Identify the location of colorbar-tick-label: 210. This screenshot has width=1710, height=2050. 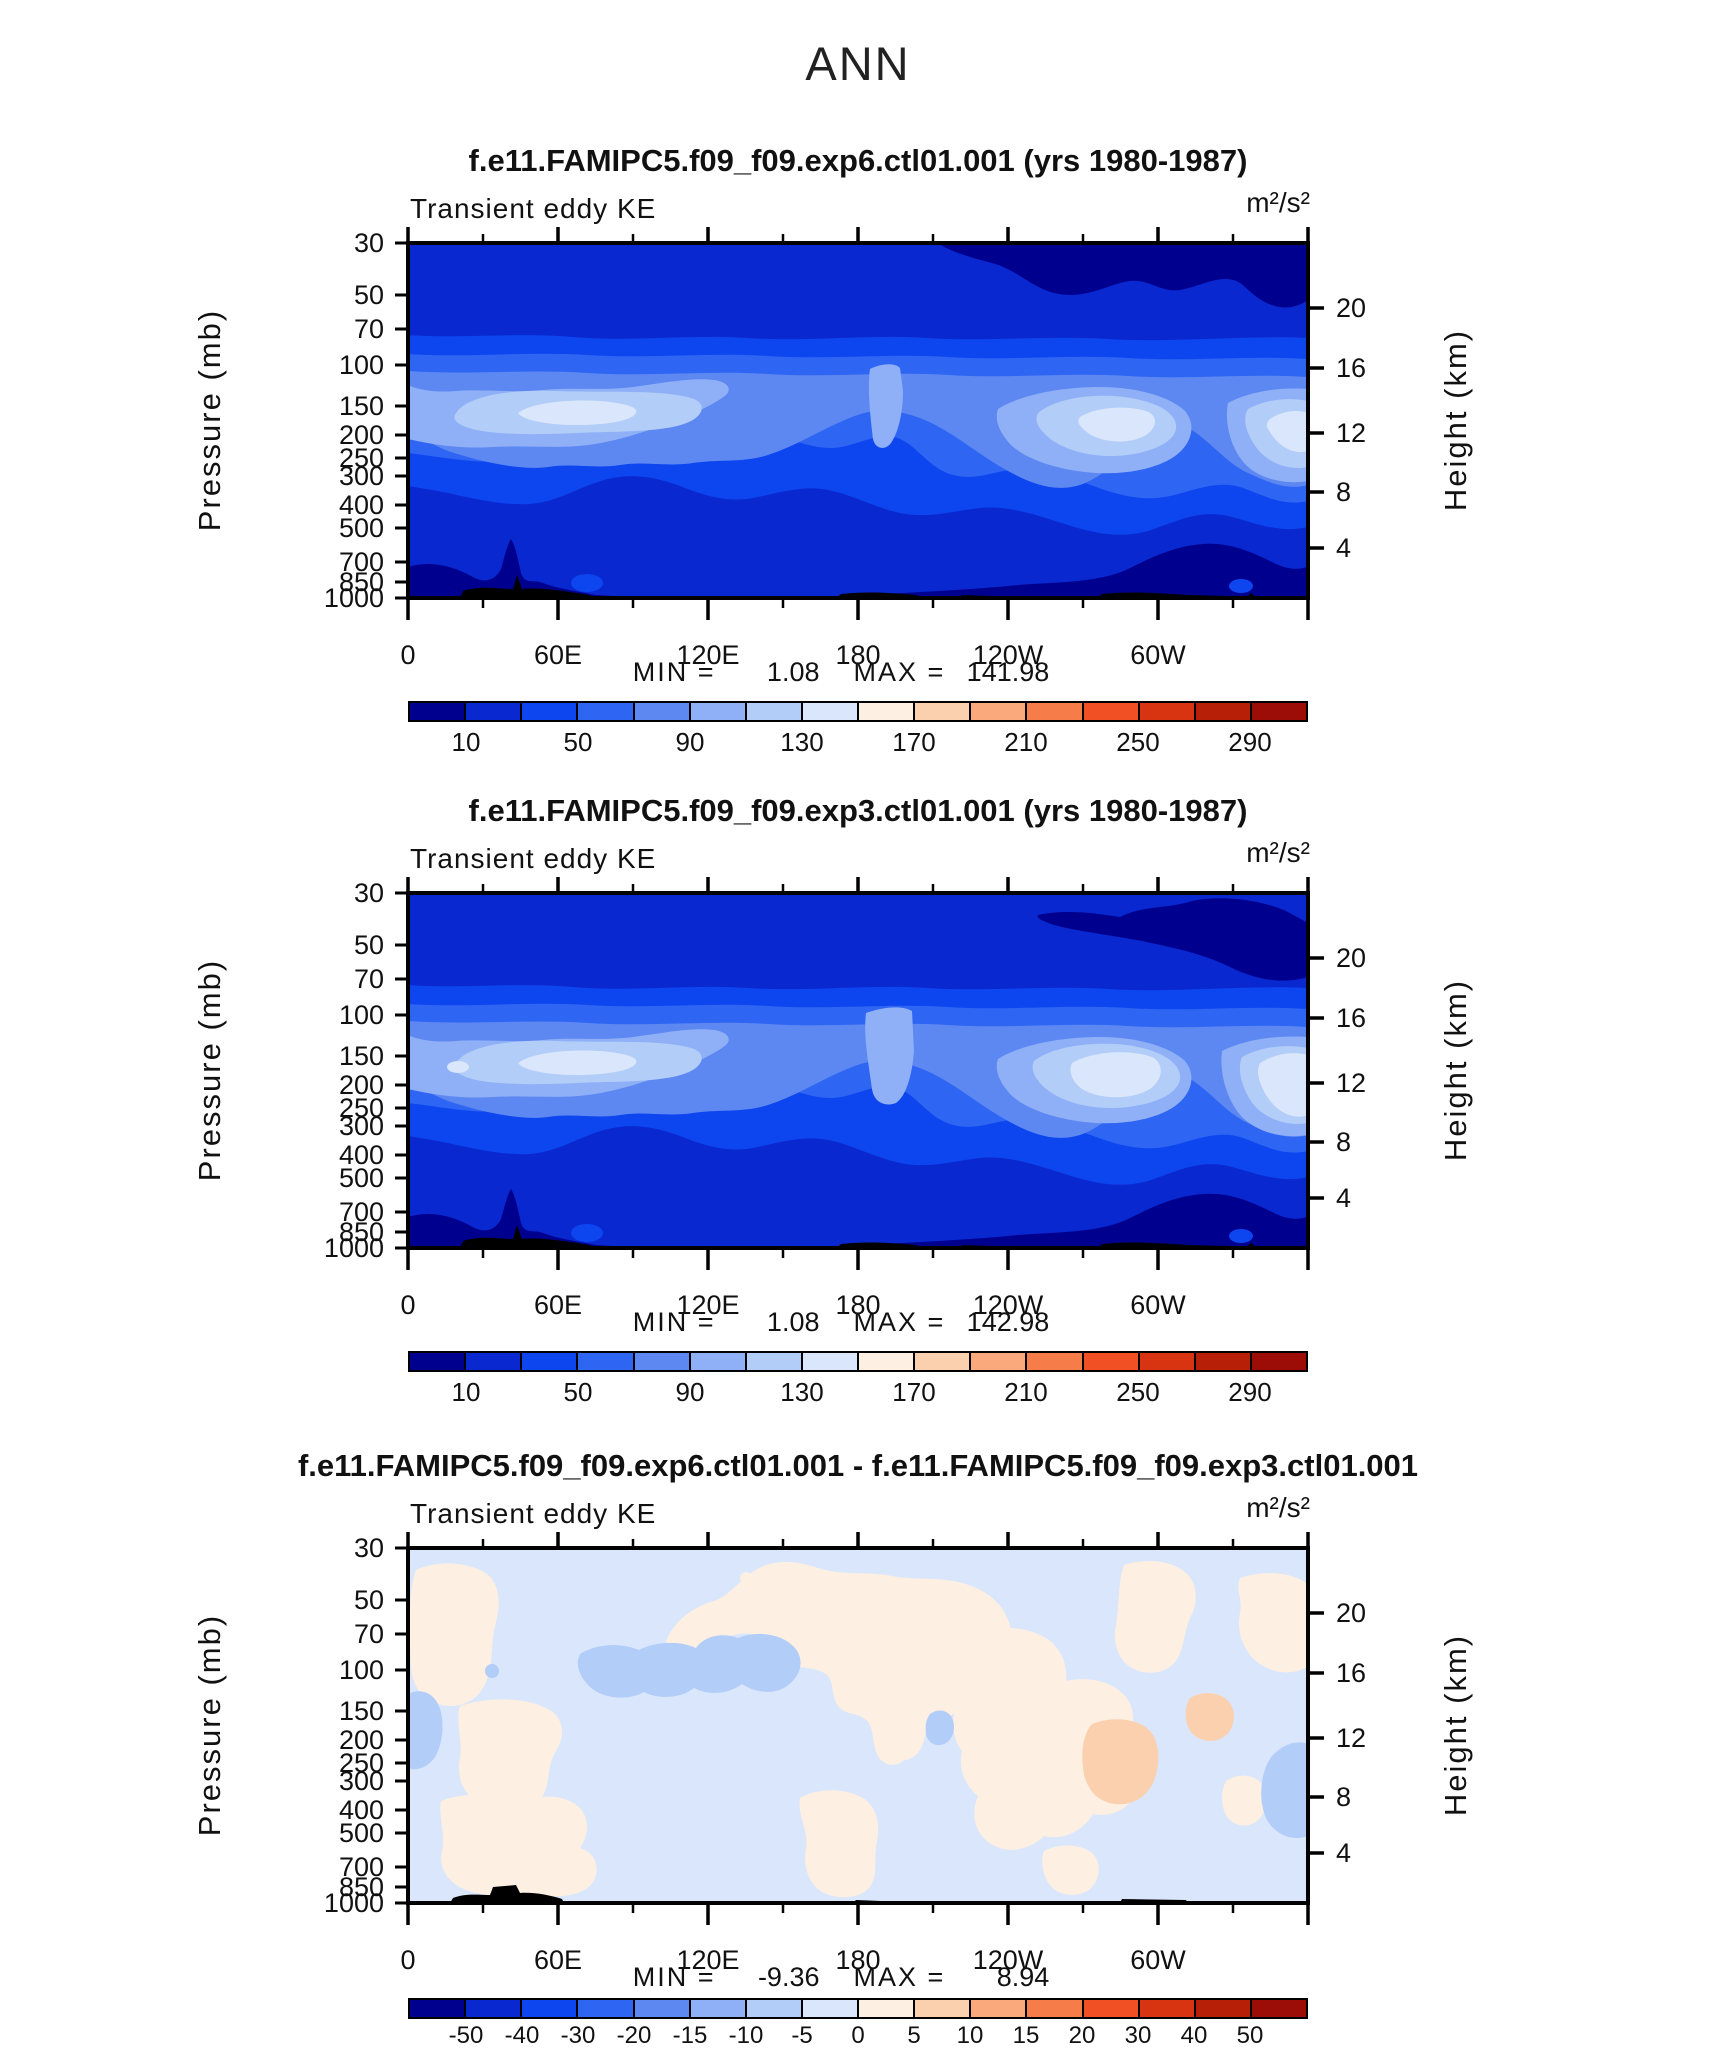
(1026, 1392).